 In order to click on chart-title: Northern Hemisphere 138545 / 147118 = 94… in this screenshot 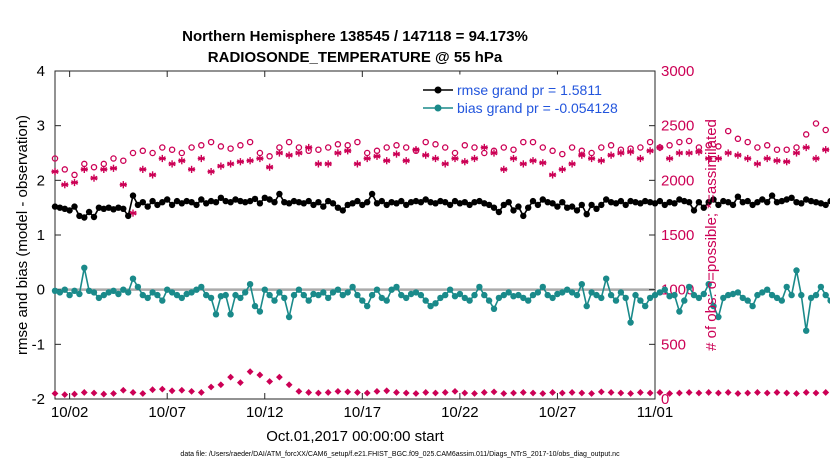, I will do `click(355, 36)`.